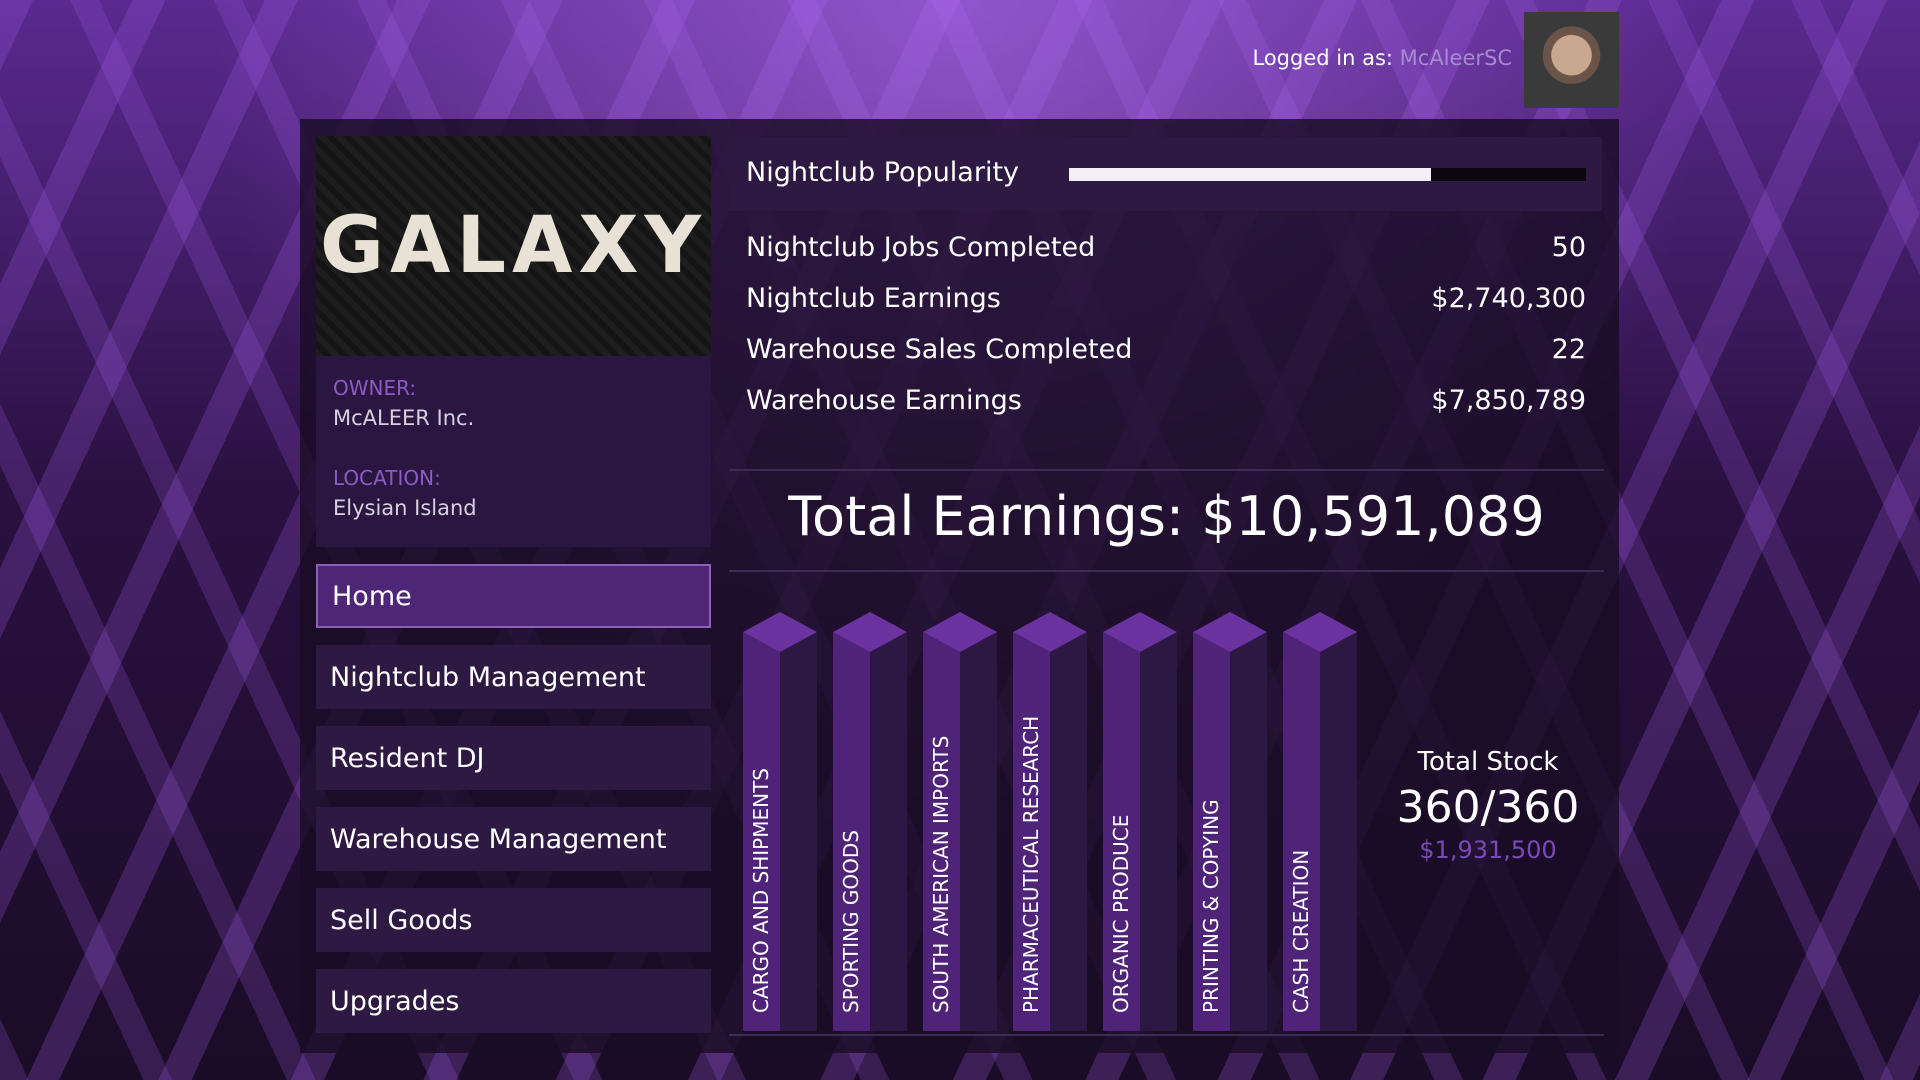 This screenshot has width=1920, height=1080. I want to click on popularity-fill, so click(1250, 174).